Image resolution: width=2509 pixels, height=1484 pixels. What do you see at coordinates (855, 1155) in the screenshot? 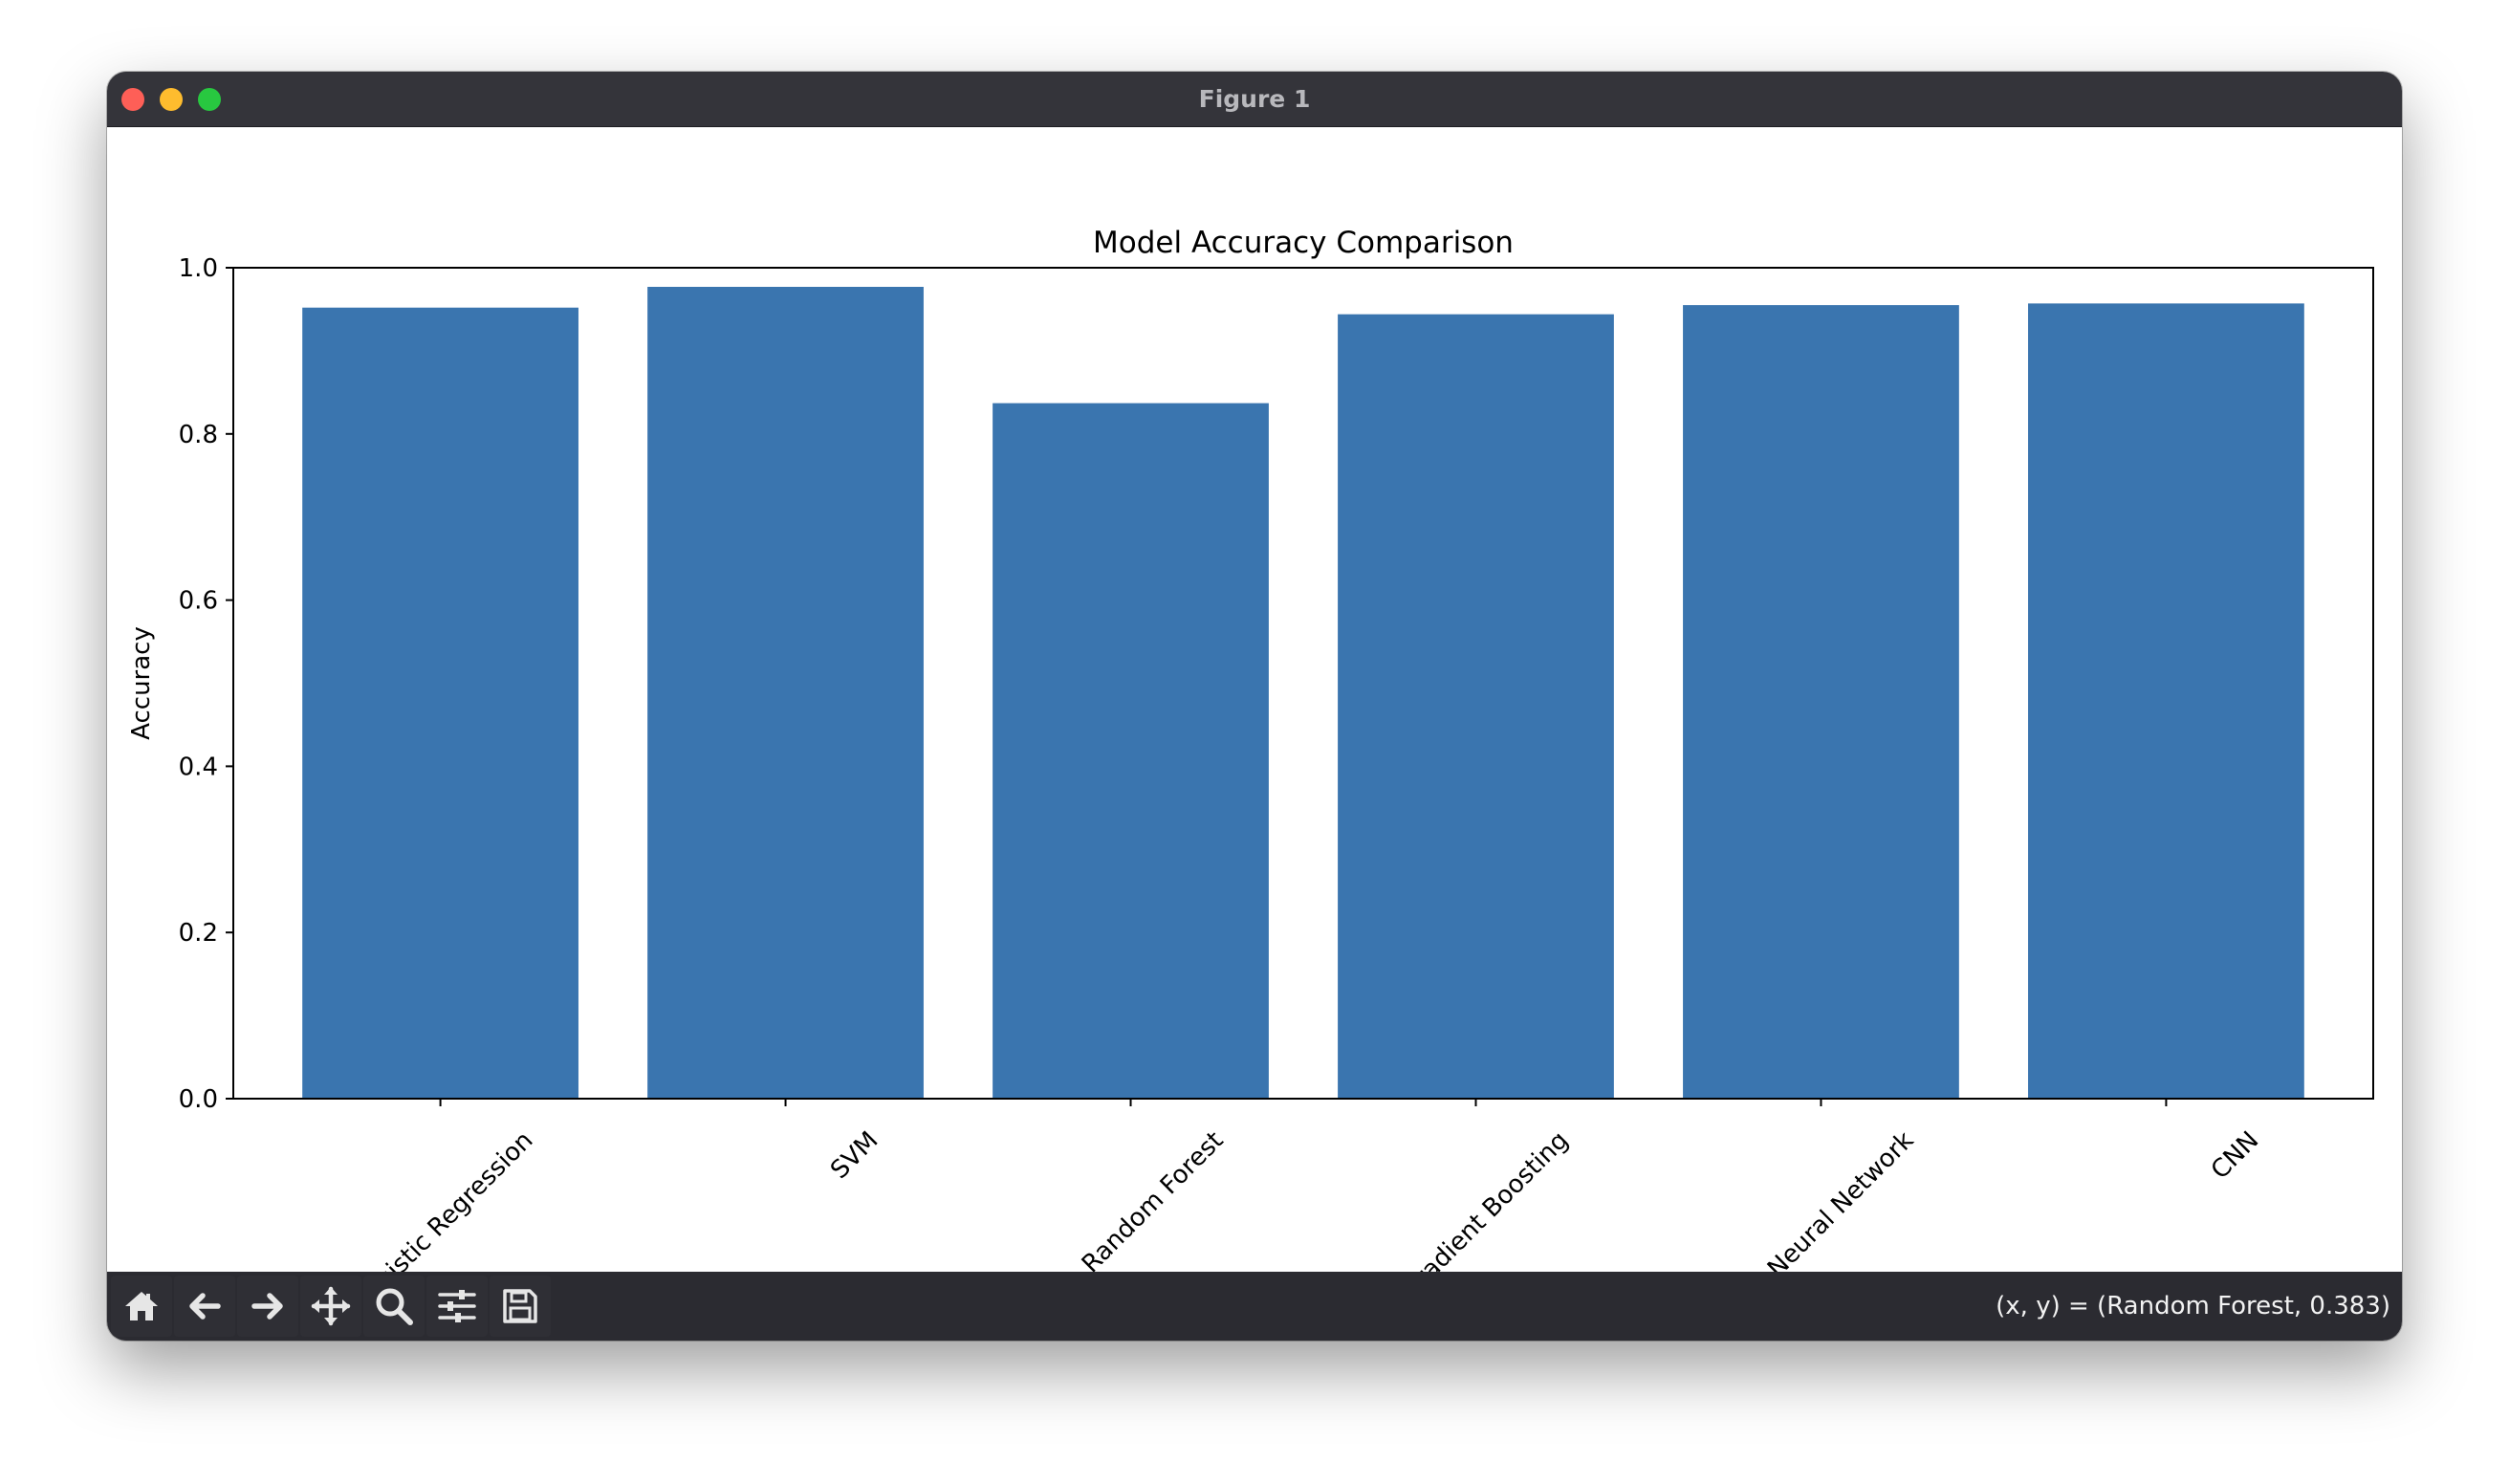
I see `x-tick-label: SVM` at bounding box center [855, 1155].